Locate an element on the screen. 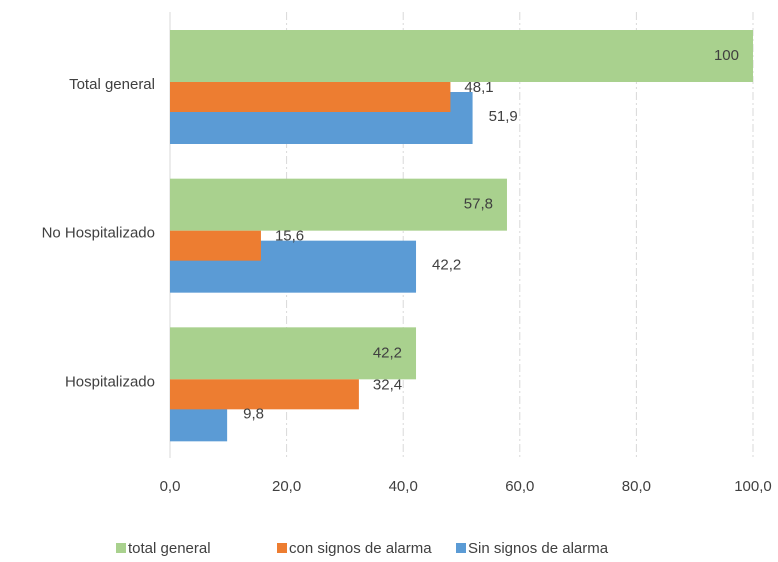  data-label: 9,8 is located at coordinates (253, 413).